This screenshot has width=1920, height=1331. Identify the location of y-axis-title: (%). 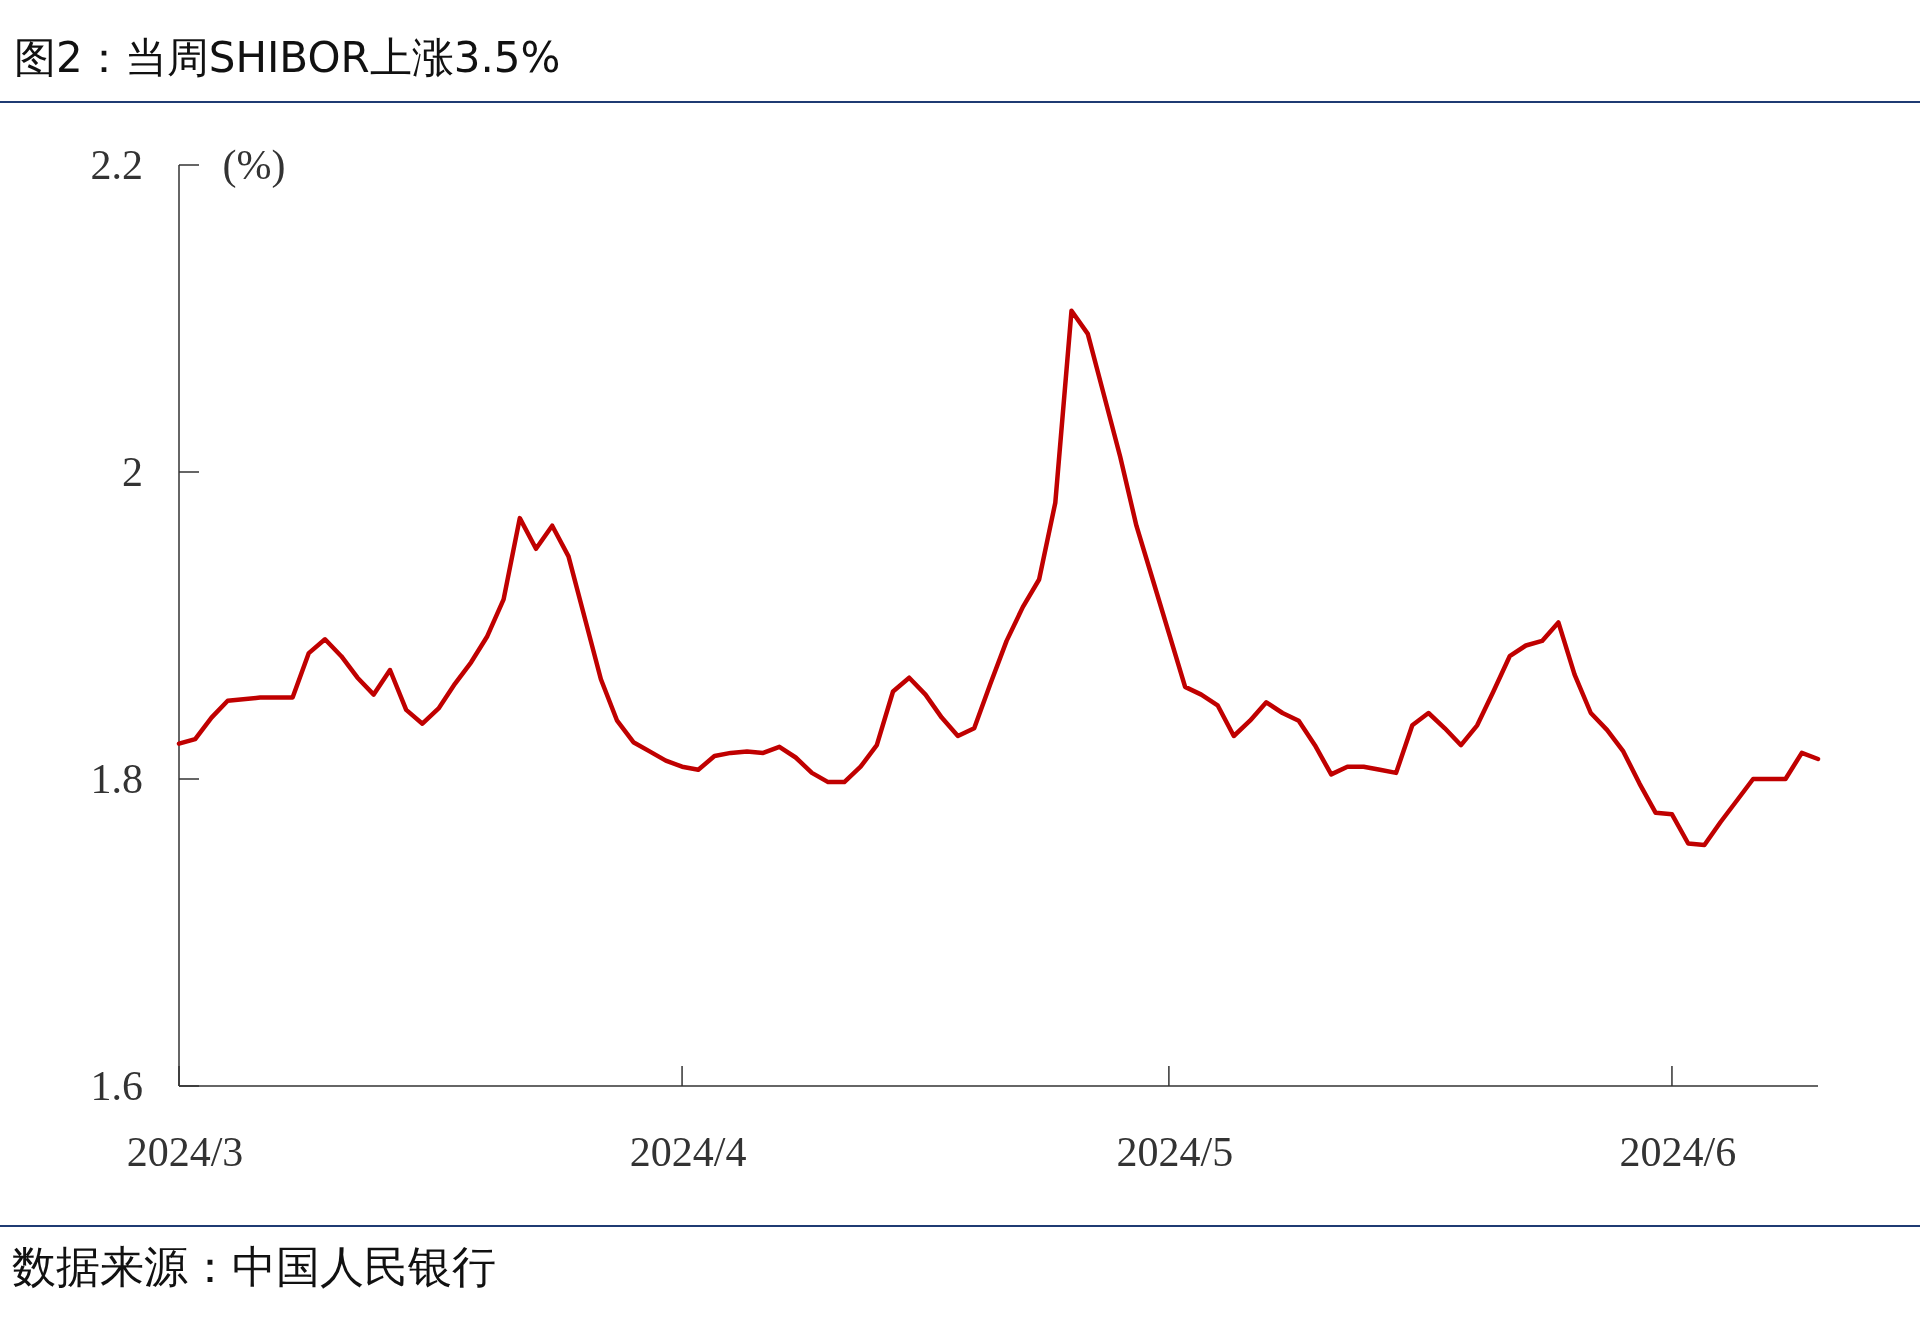
(254, 165).